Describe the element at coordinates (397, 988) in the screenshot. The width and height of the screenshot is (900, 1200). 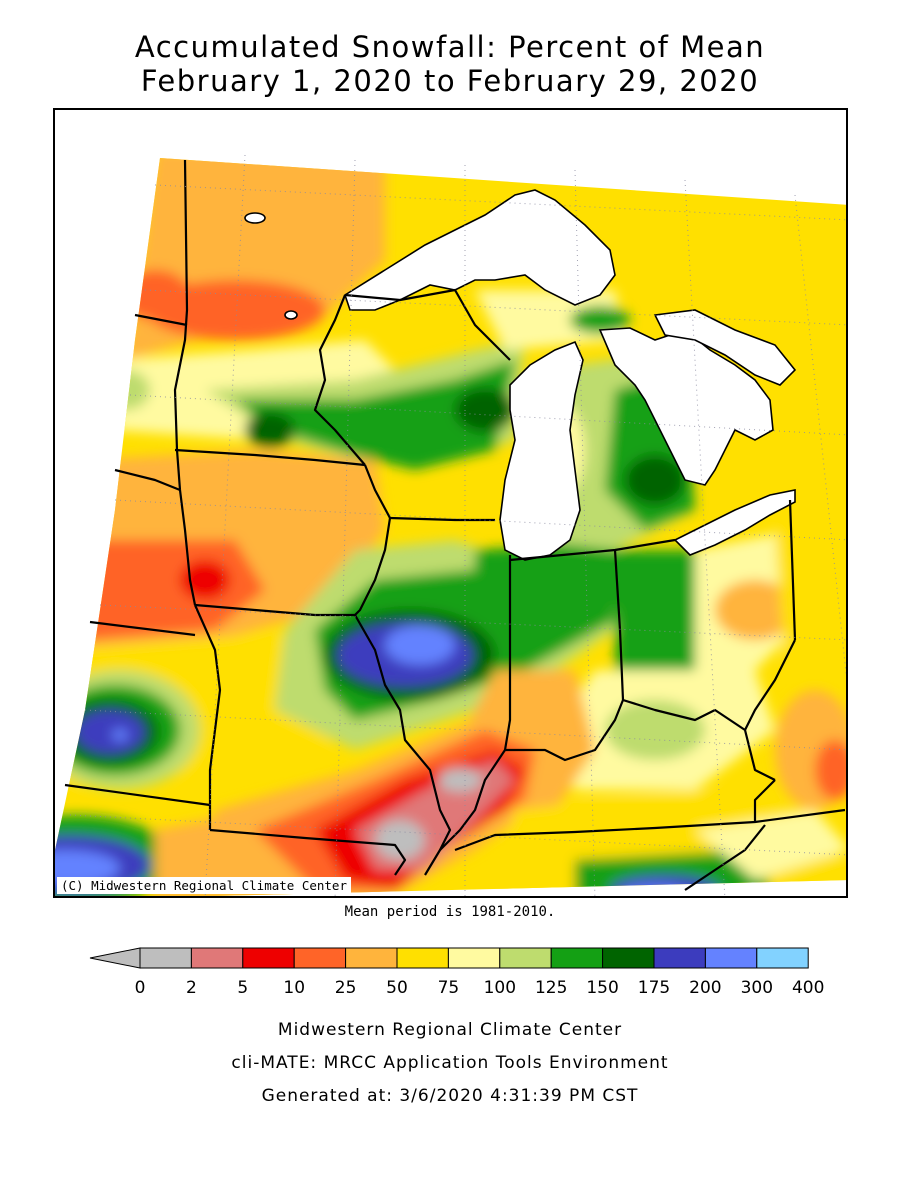
I see `legend-tick-label: 50` at that location.